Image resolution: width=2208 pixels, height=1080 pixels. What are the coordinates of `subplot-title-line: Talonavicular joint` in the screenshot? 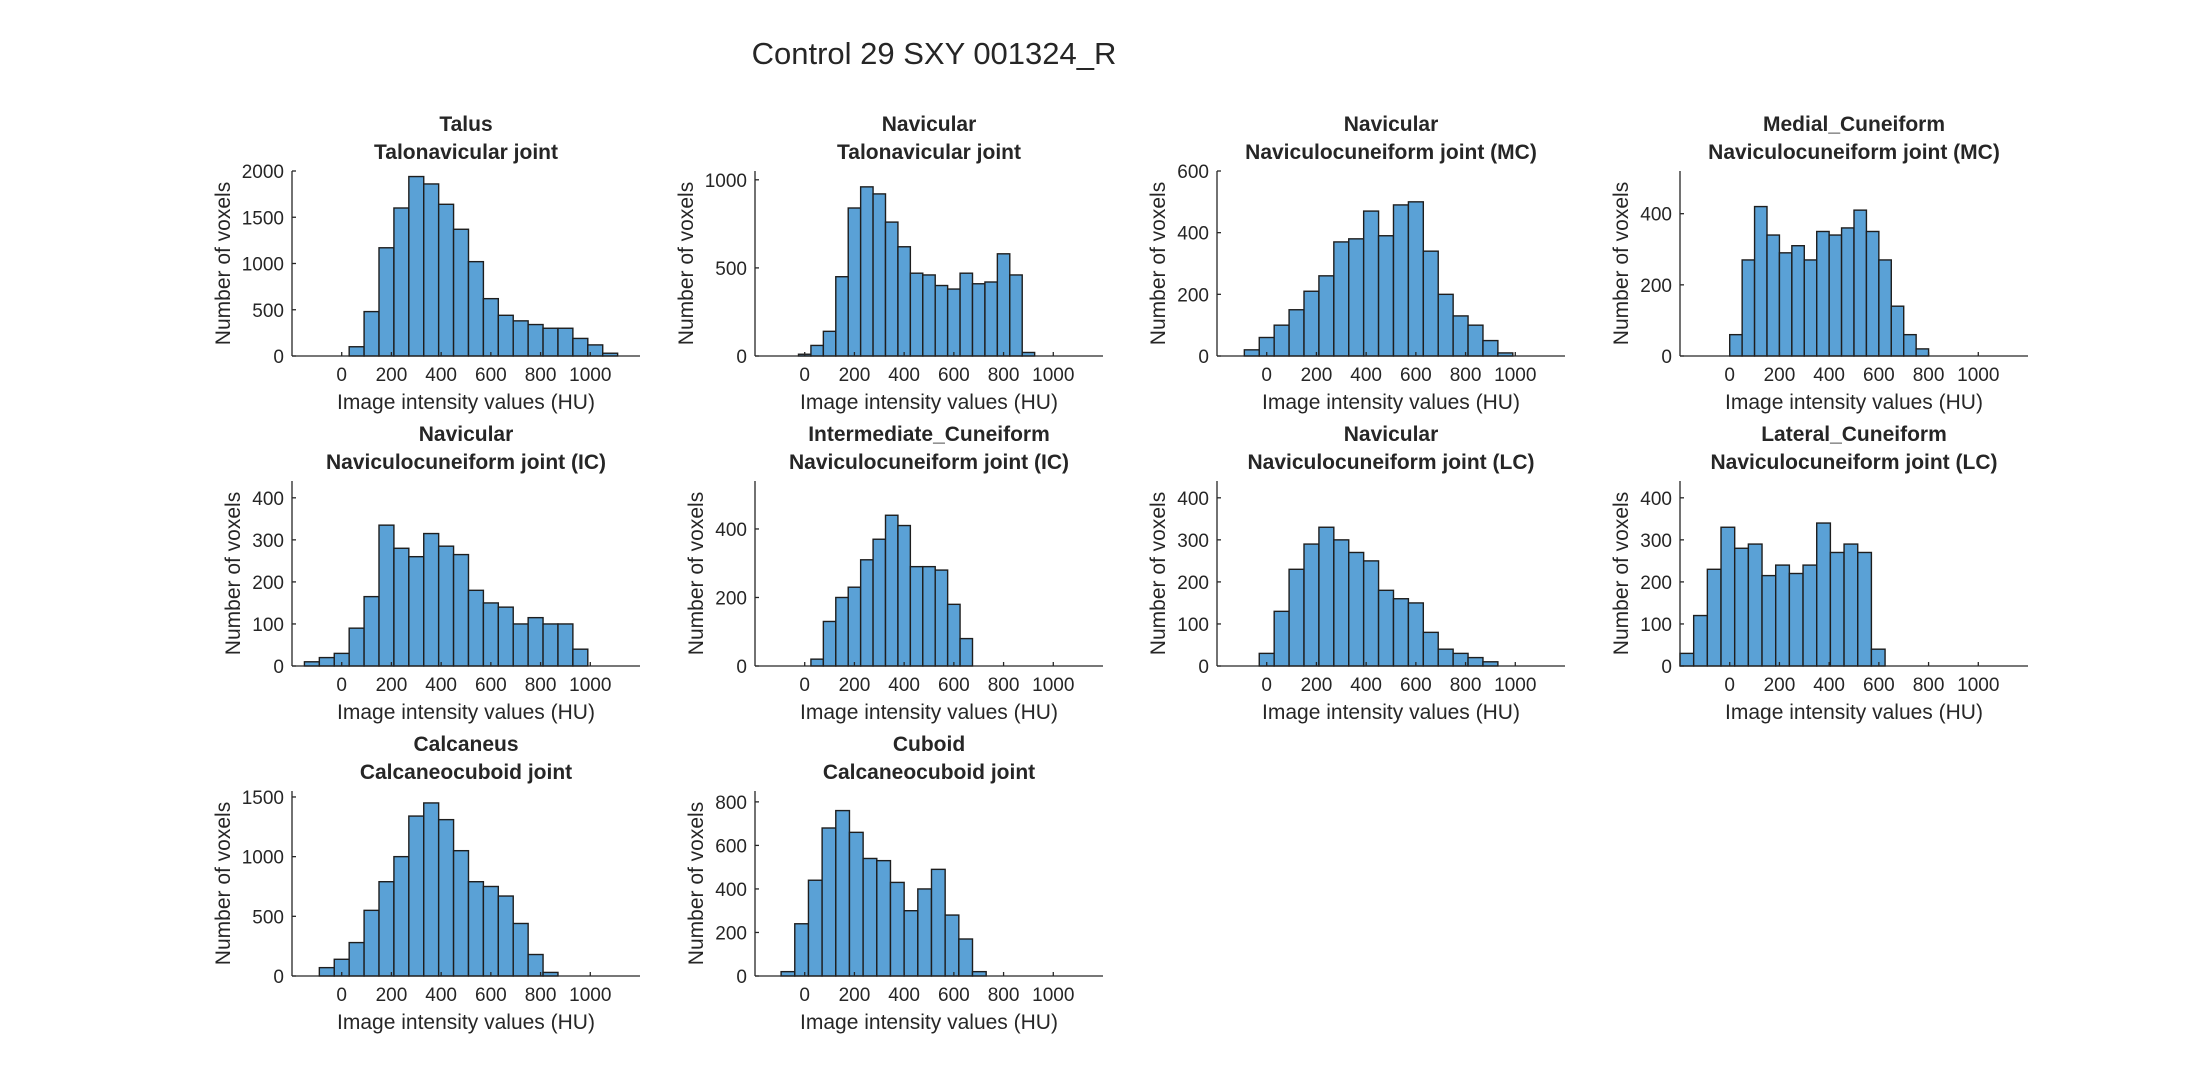 It's located at (929, 152).